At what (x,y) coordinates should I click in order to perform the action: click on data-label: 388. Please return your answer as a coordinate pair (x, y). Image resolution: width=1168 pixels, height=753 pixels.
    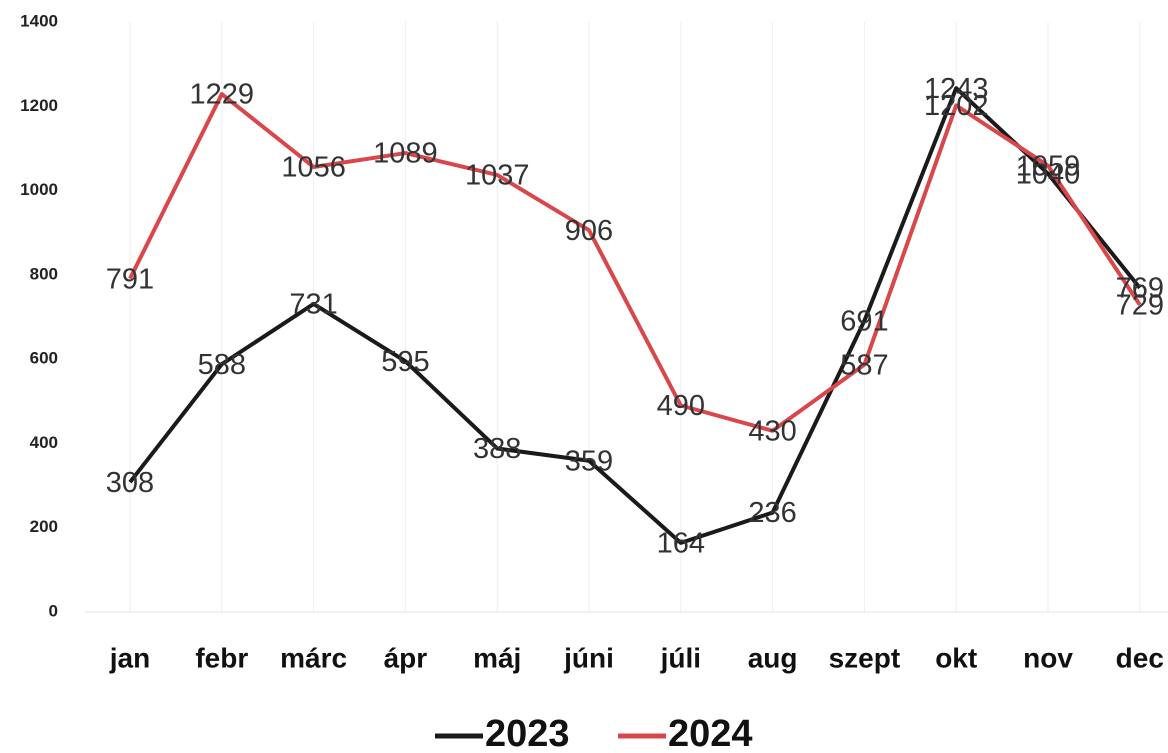
    Looking at the image, I should click on (497, 449).